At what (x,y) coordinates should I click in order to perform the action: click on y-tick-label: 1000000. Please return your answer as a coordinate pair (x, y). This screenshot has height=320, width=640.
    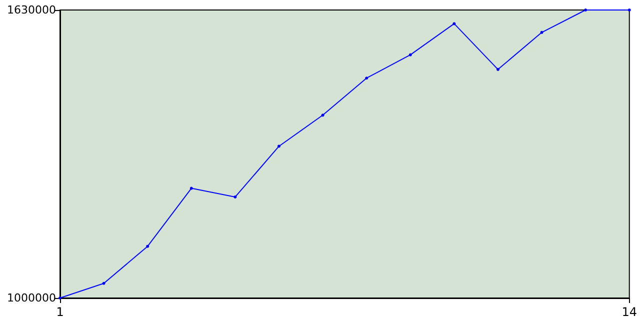
    Looking at the image, I should click on (31, 298).